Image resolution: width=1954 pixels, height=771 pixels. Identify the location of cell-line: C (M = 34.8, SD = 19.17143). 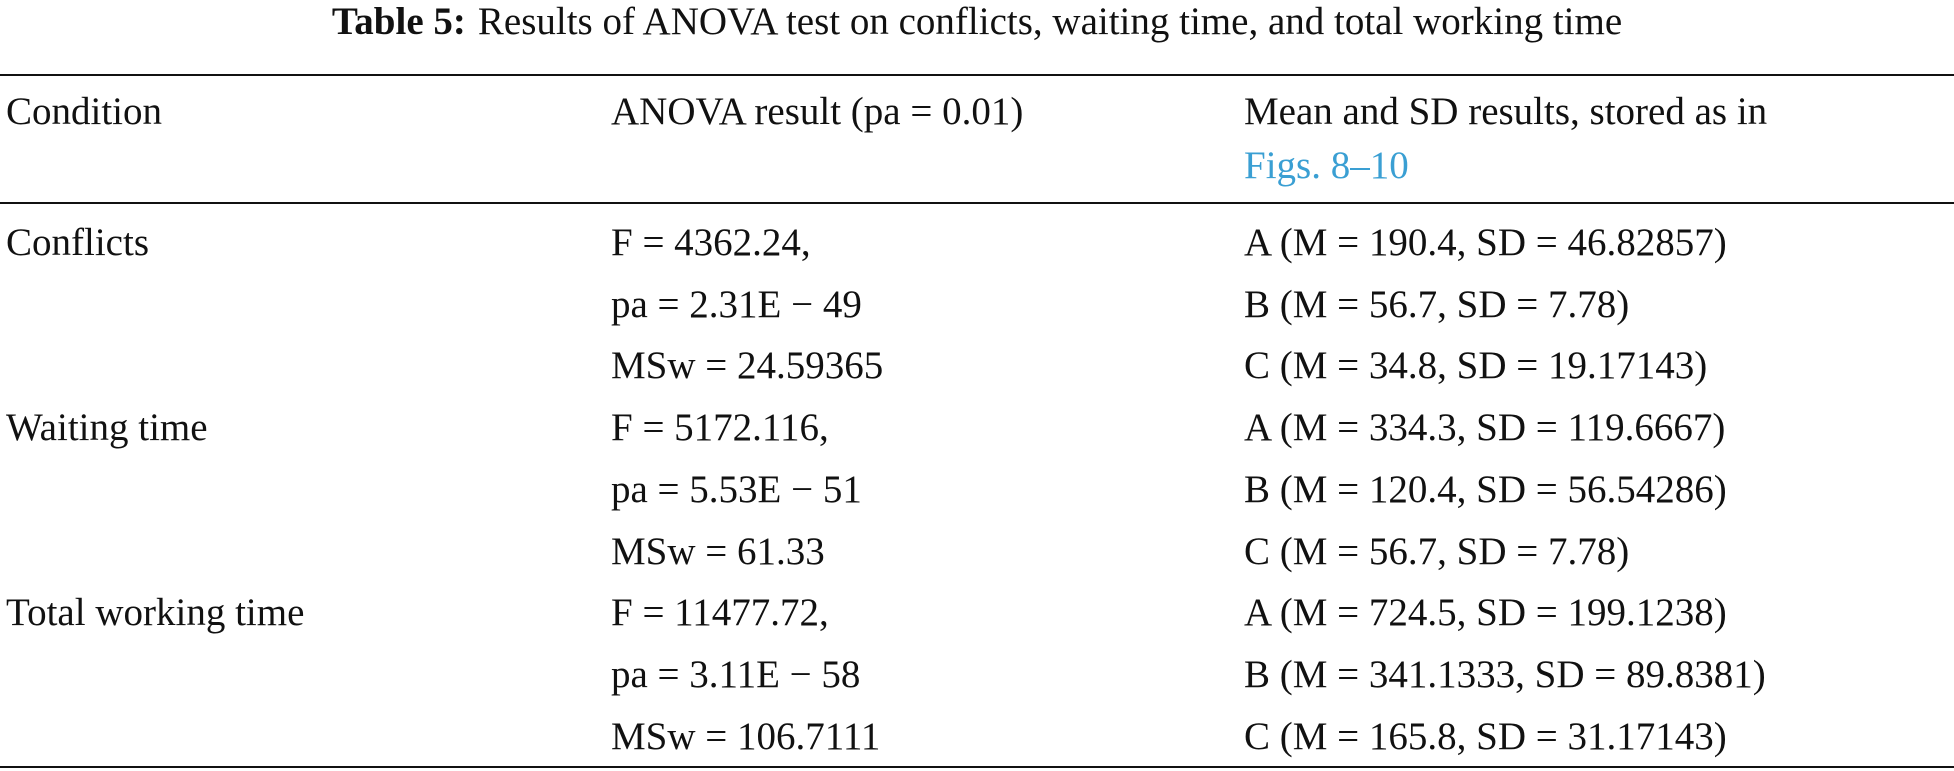
(1476, 366).